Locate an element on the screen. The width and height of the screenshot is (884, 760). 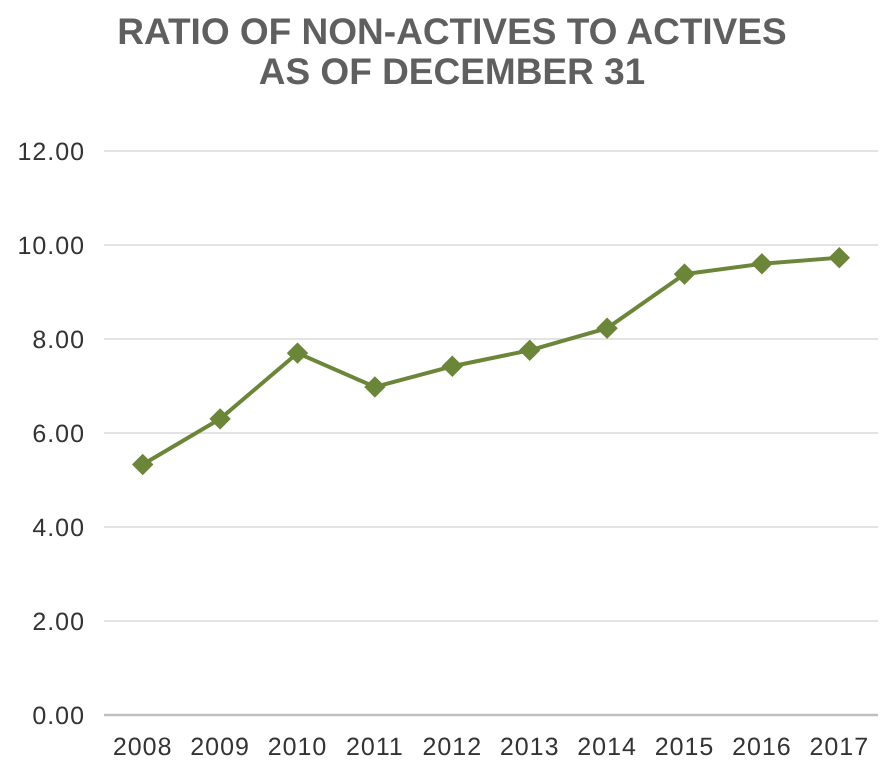
y-tick-label: 2.00 is located at coordinates (58, 622).